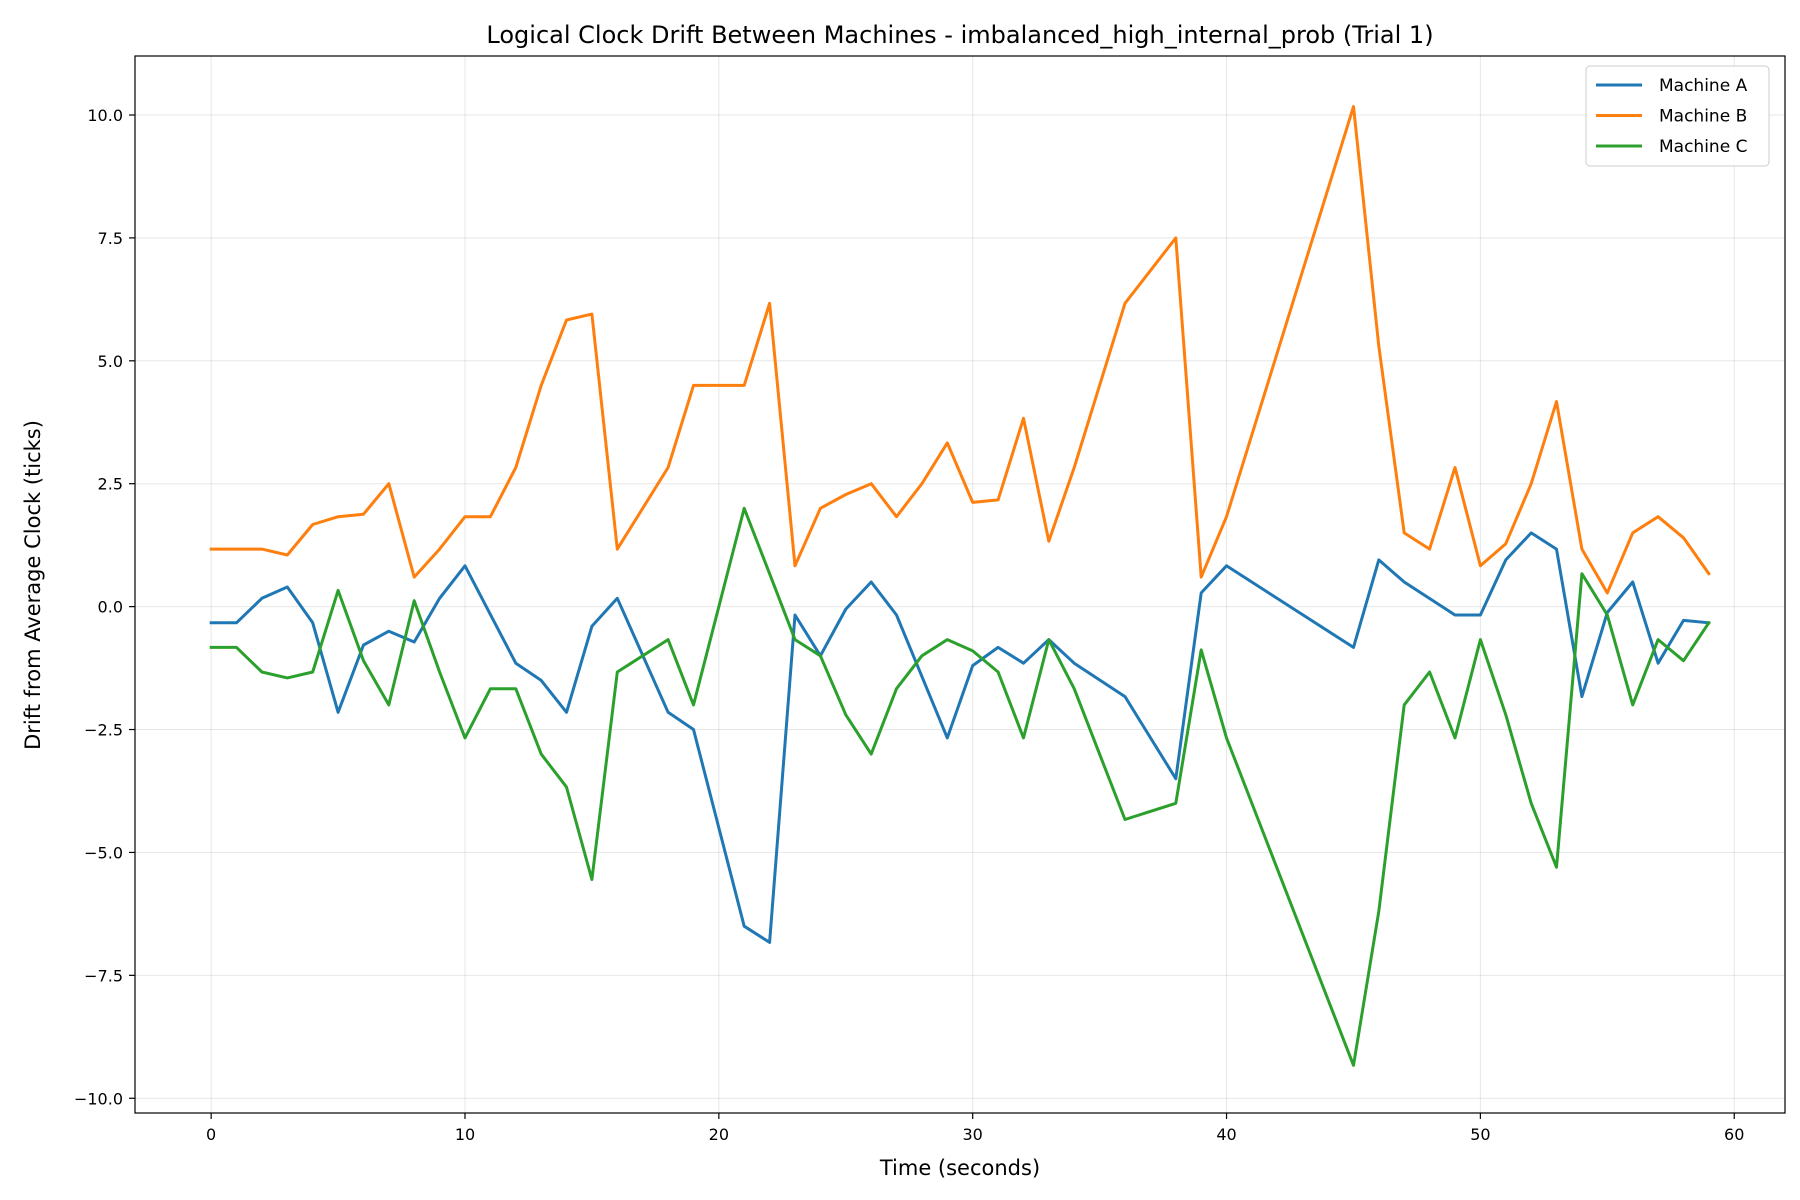 This screenshot has height=1200, width=1800. I want to click on x-tick-label: 0, so click(211, 1134).